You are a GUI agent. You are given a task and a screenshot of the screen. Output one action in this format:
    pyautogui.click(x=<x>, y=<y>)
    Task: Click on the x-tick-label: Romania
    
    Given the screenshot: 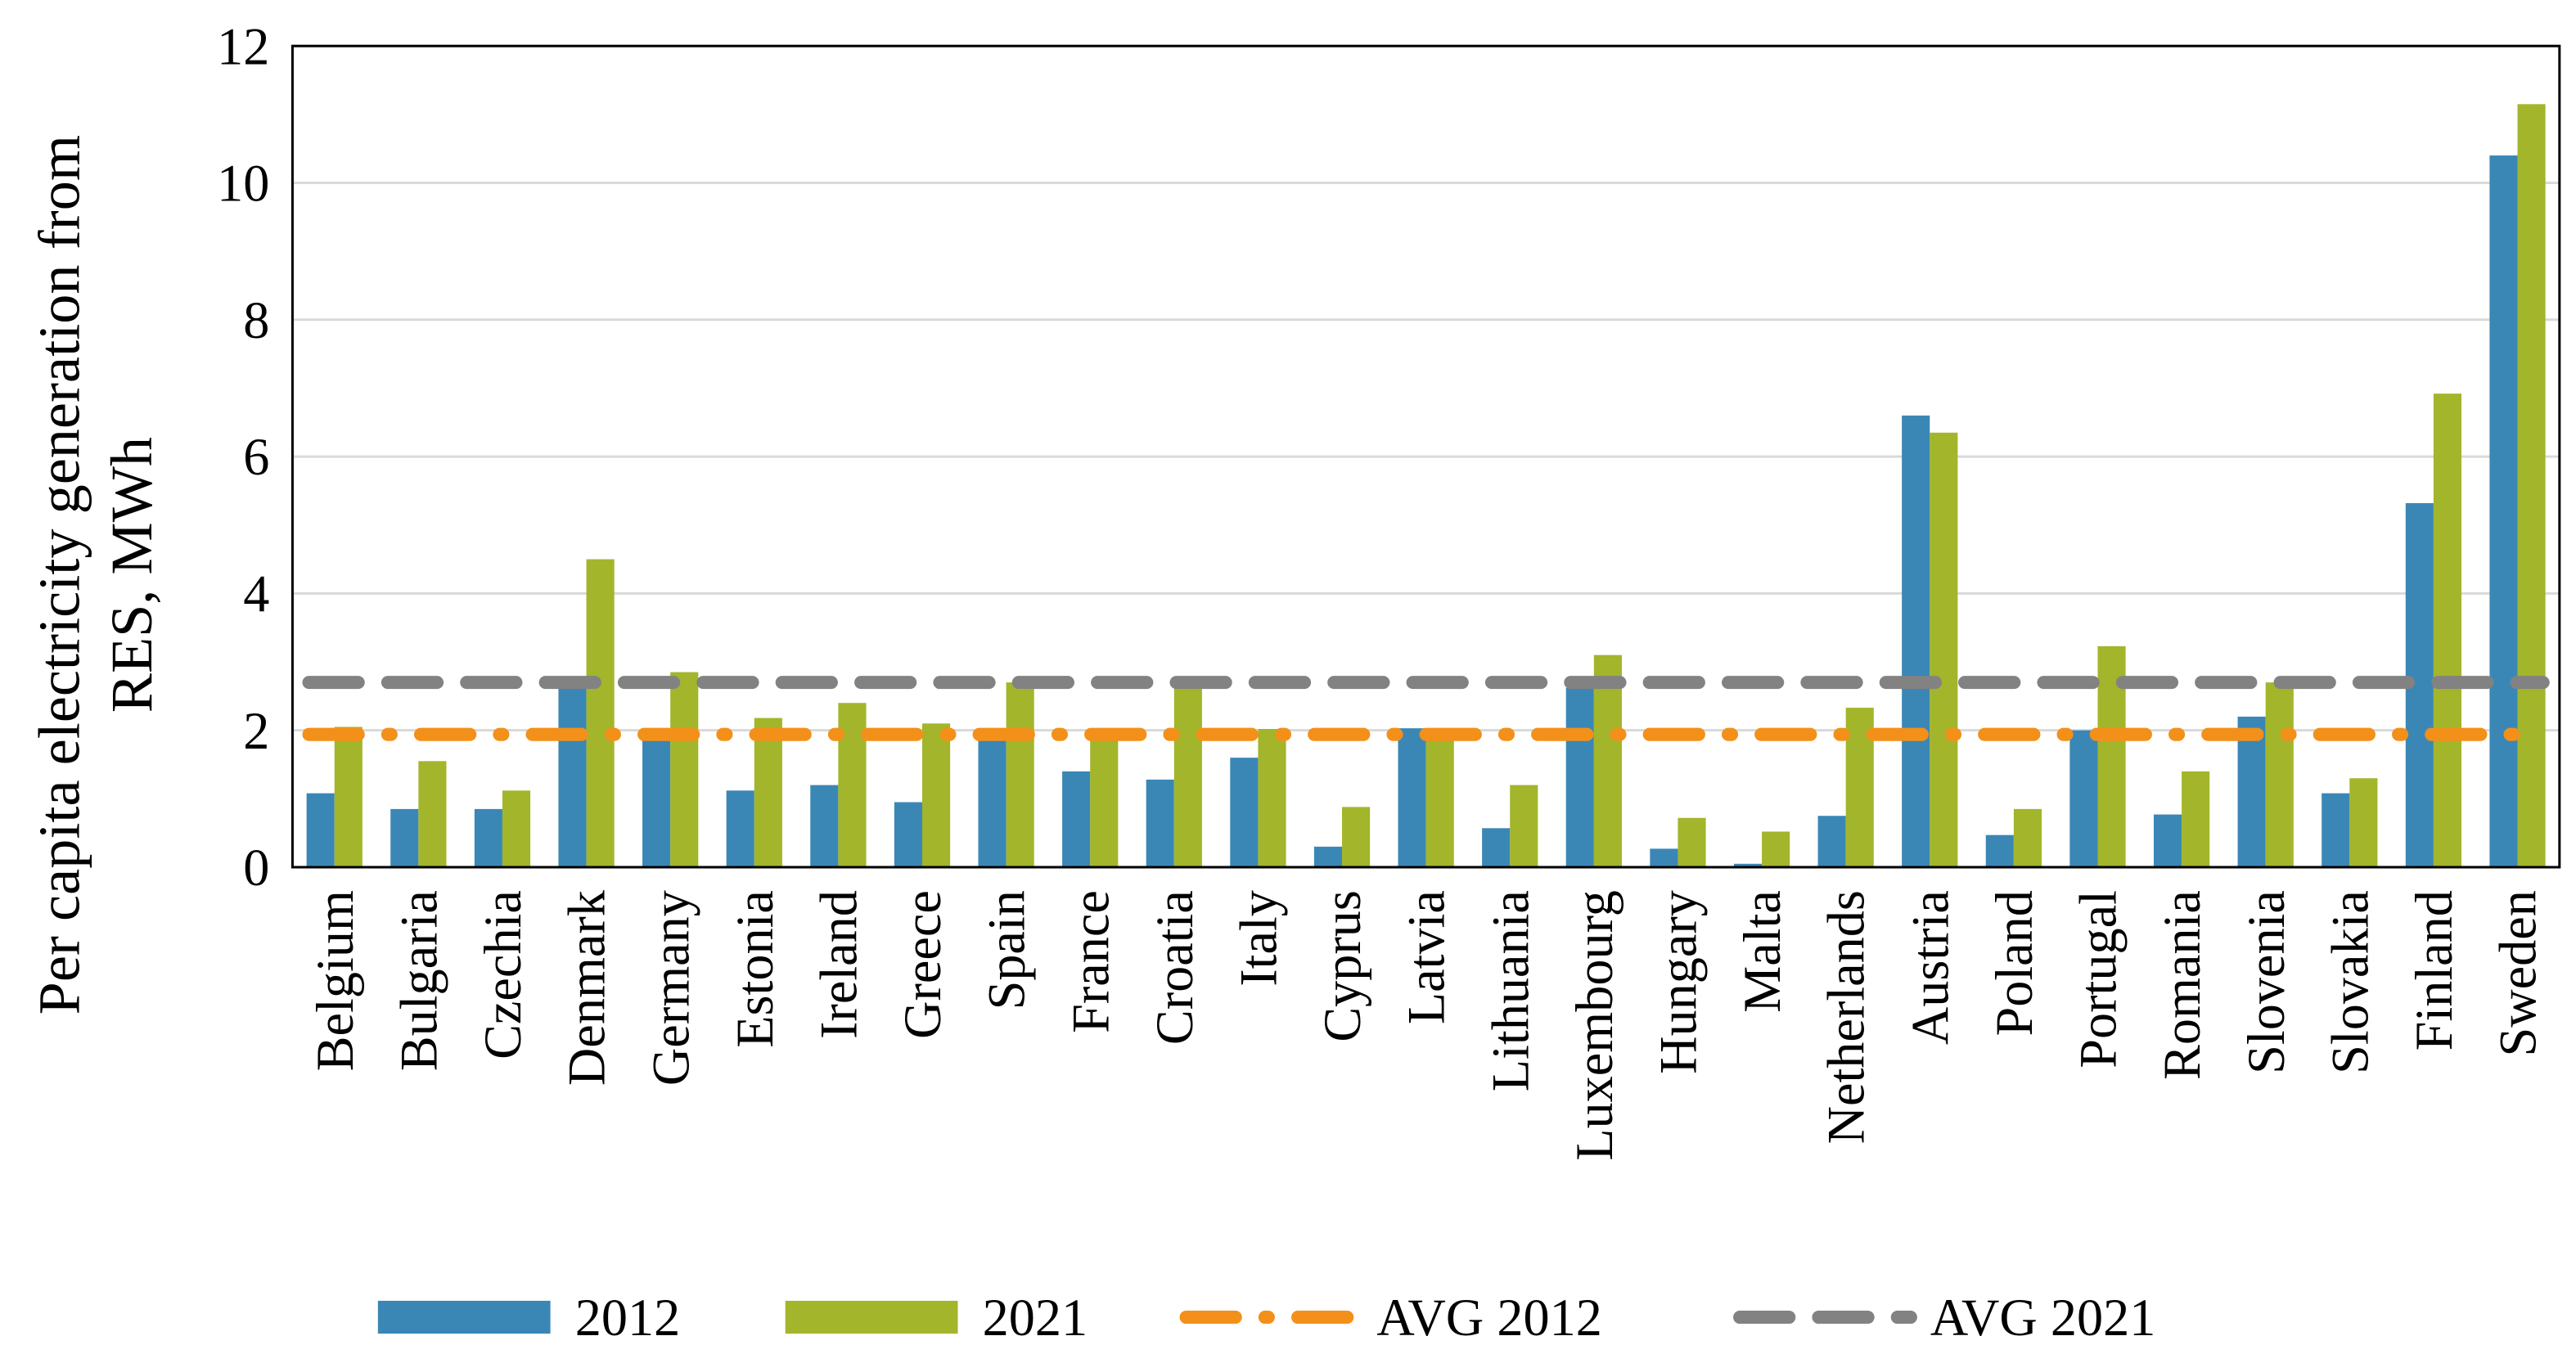 What is the action you would take?
    pyautogui.click(x=2182, y=985)
    